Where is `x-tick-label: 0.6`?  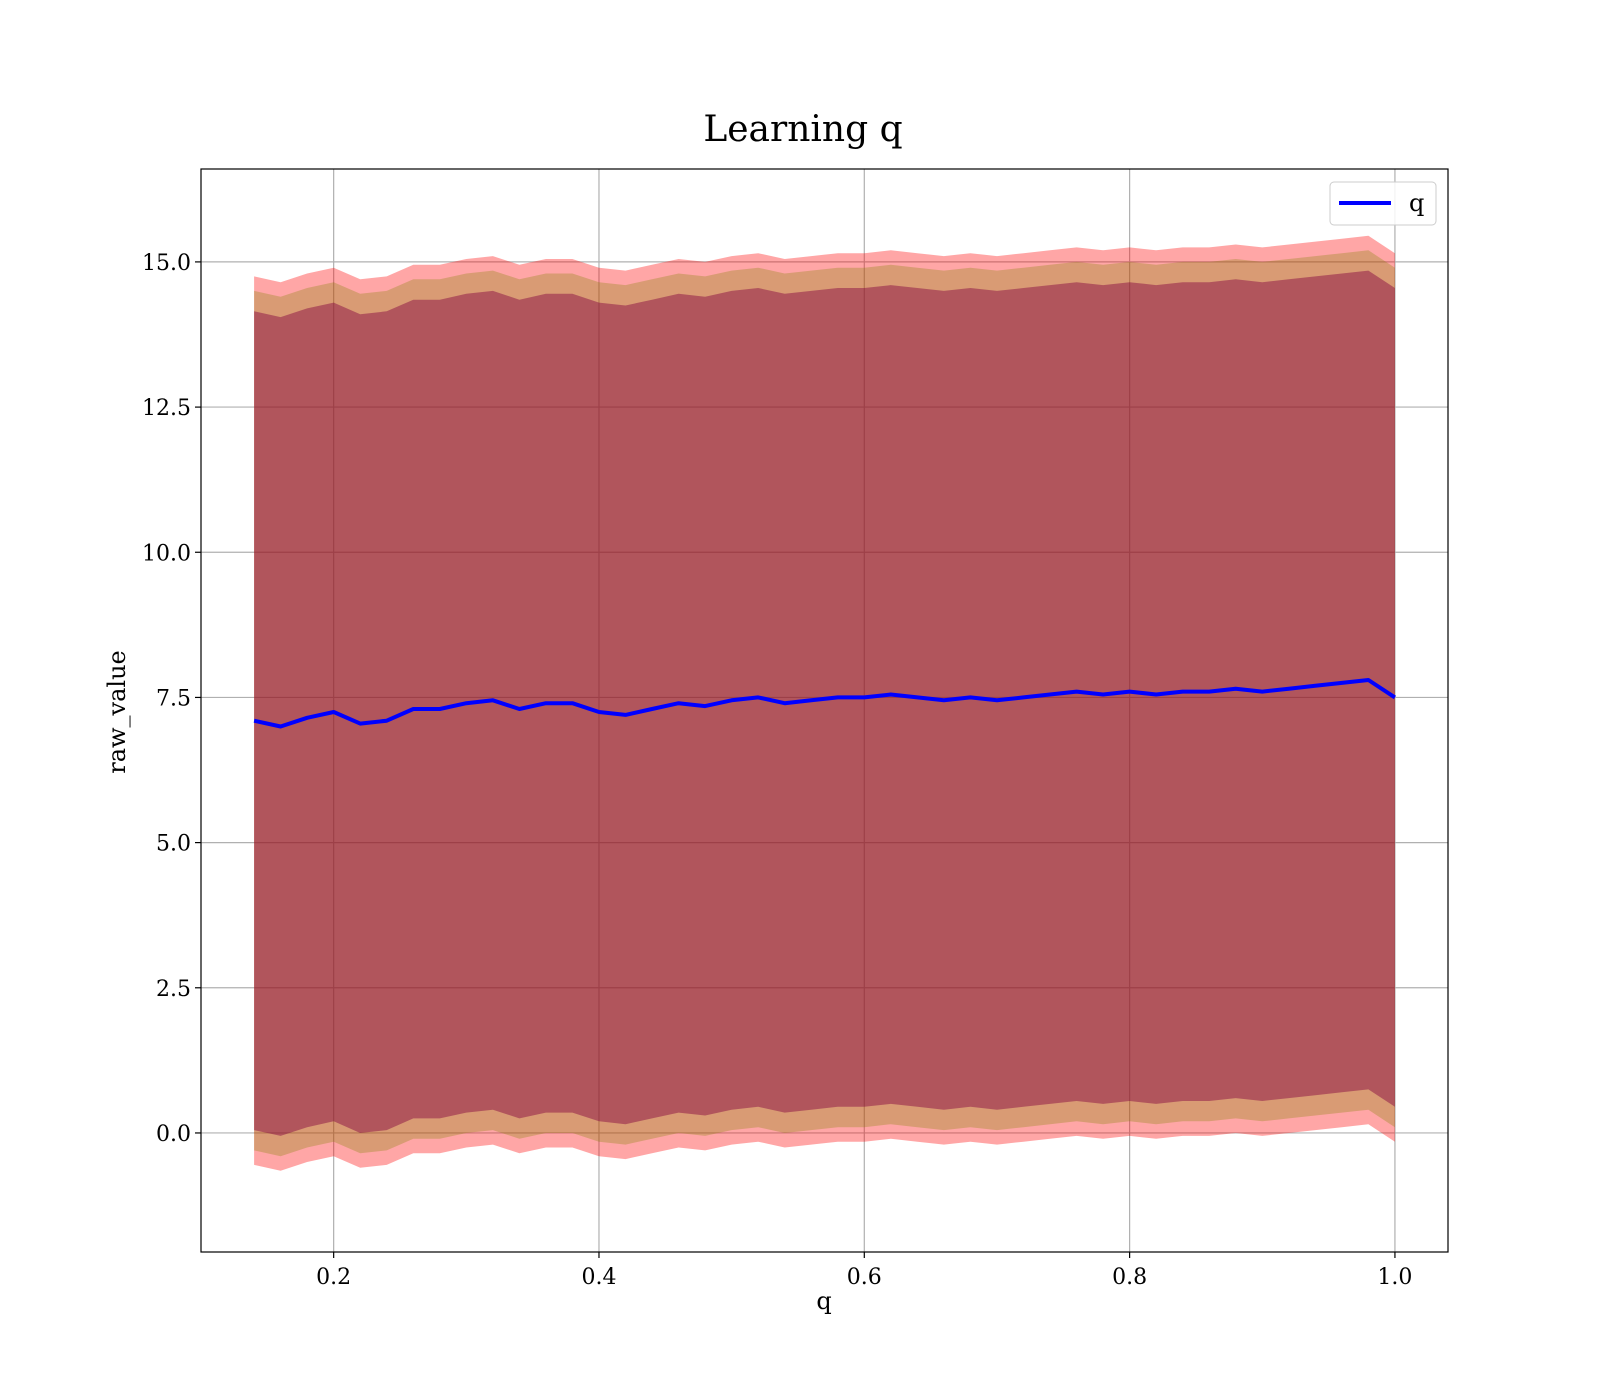 x-tick-label: 0.6 is located at coordinates (864, 1277).